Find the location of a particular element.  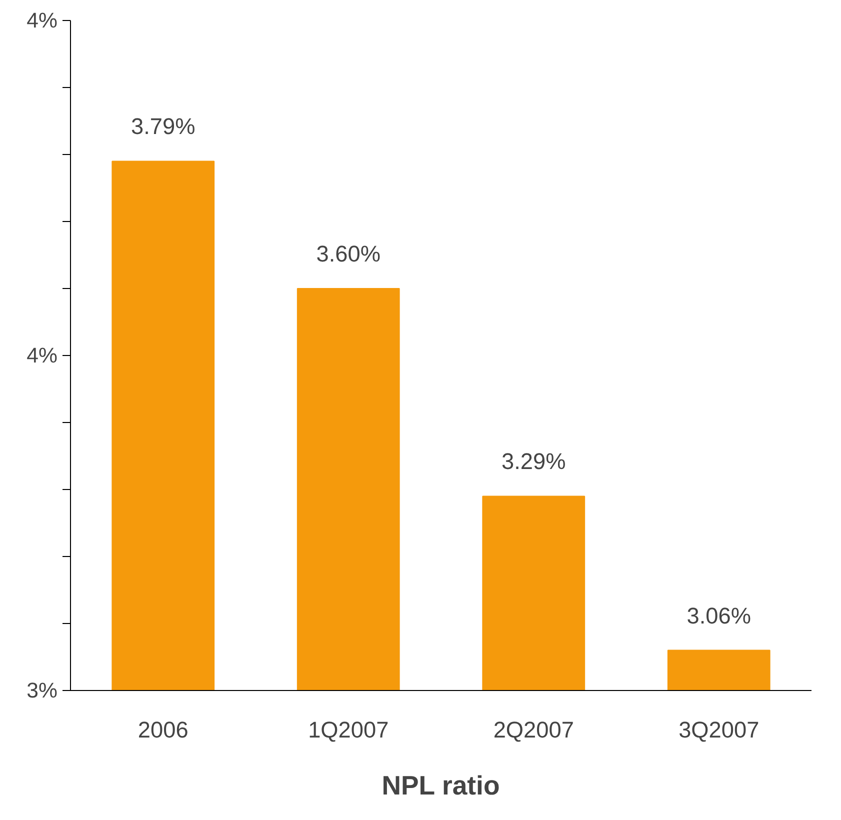

data-label: 3.60% is located at coordinates (348, 253).